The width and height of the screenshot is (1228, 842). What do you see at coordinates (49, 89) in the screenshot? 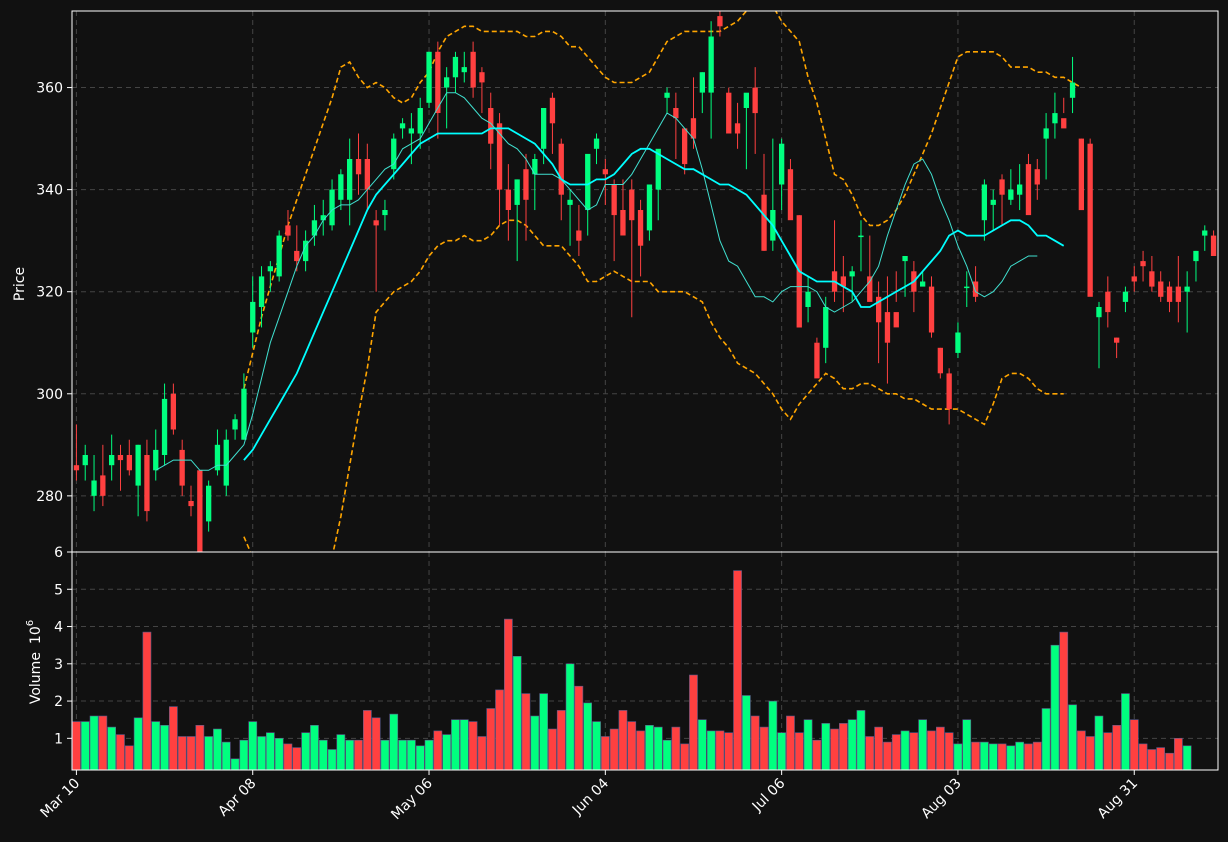
I see `price-tick-label: 360` at bounding box center [49, 89].